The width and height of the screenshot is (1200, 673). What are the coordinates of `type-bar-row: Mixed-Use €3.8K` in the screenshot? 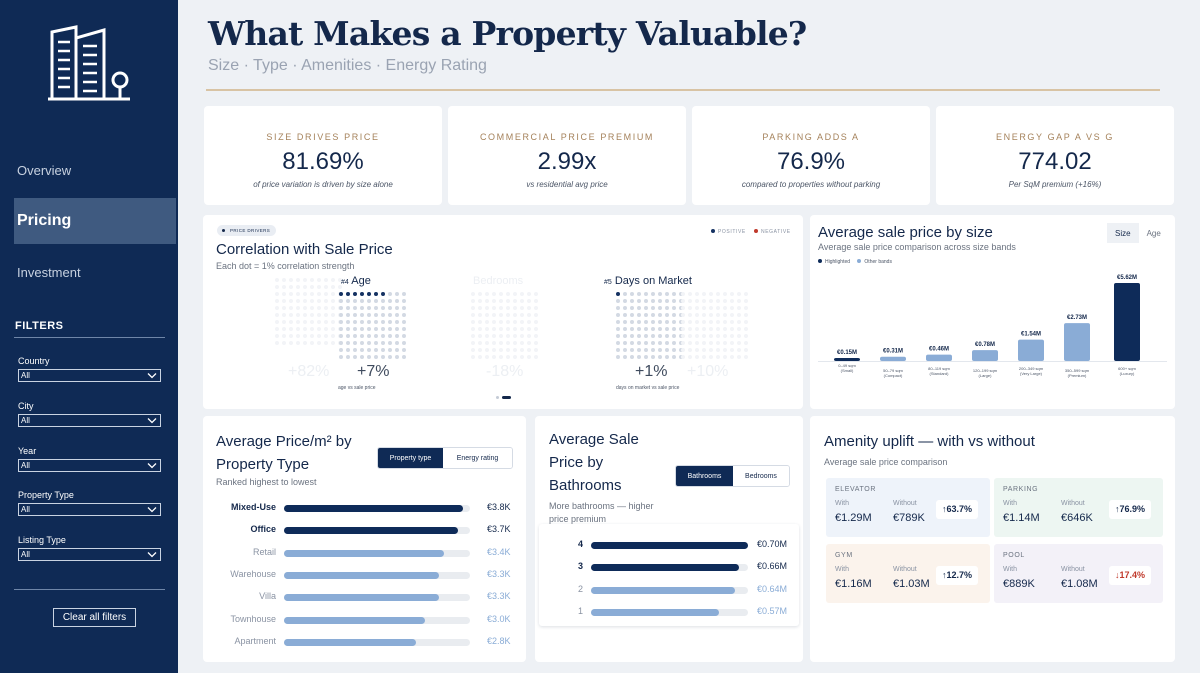 It's located at (364, 513).